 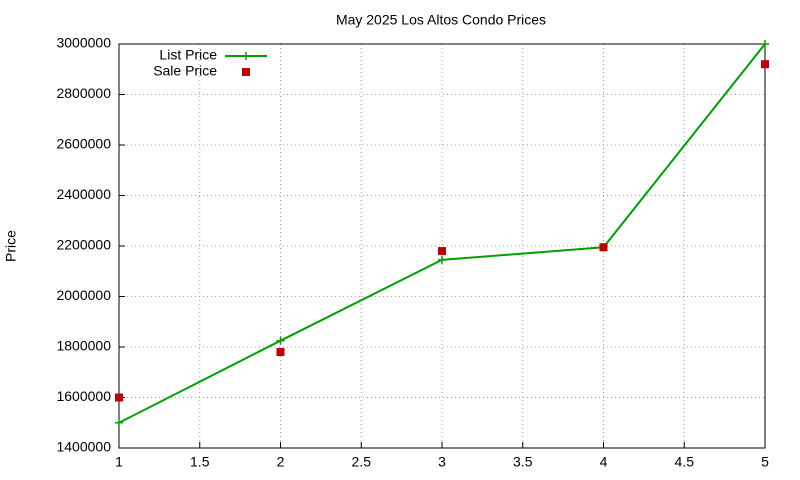 I want to click on x-tick-label: 4, so click(x=604, y=462).